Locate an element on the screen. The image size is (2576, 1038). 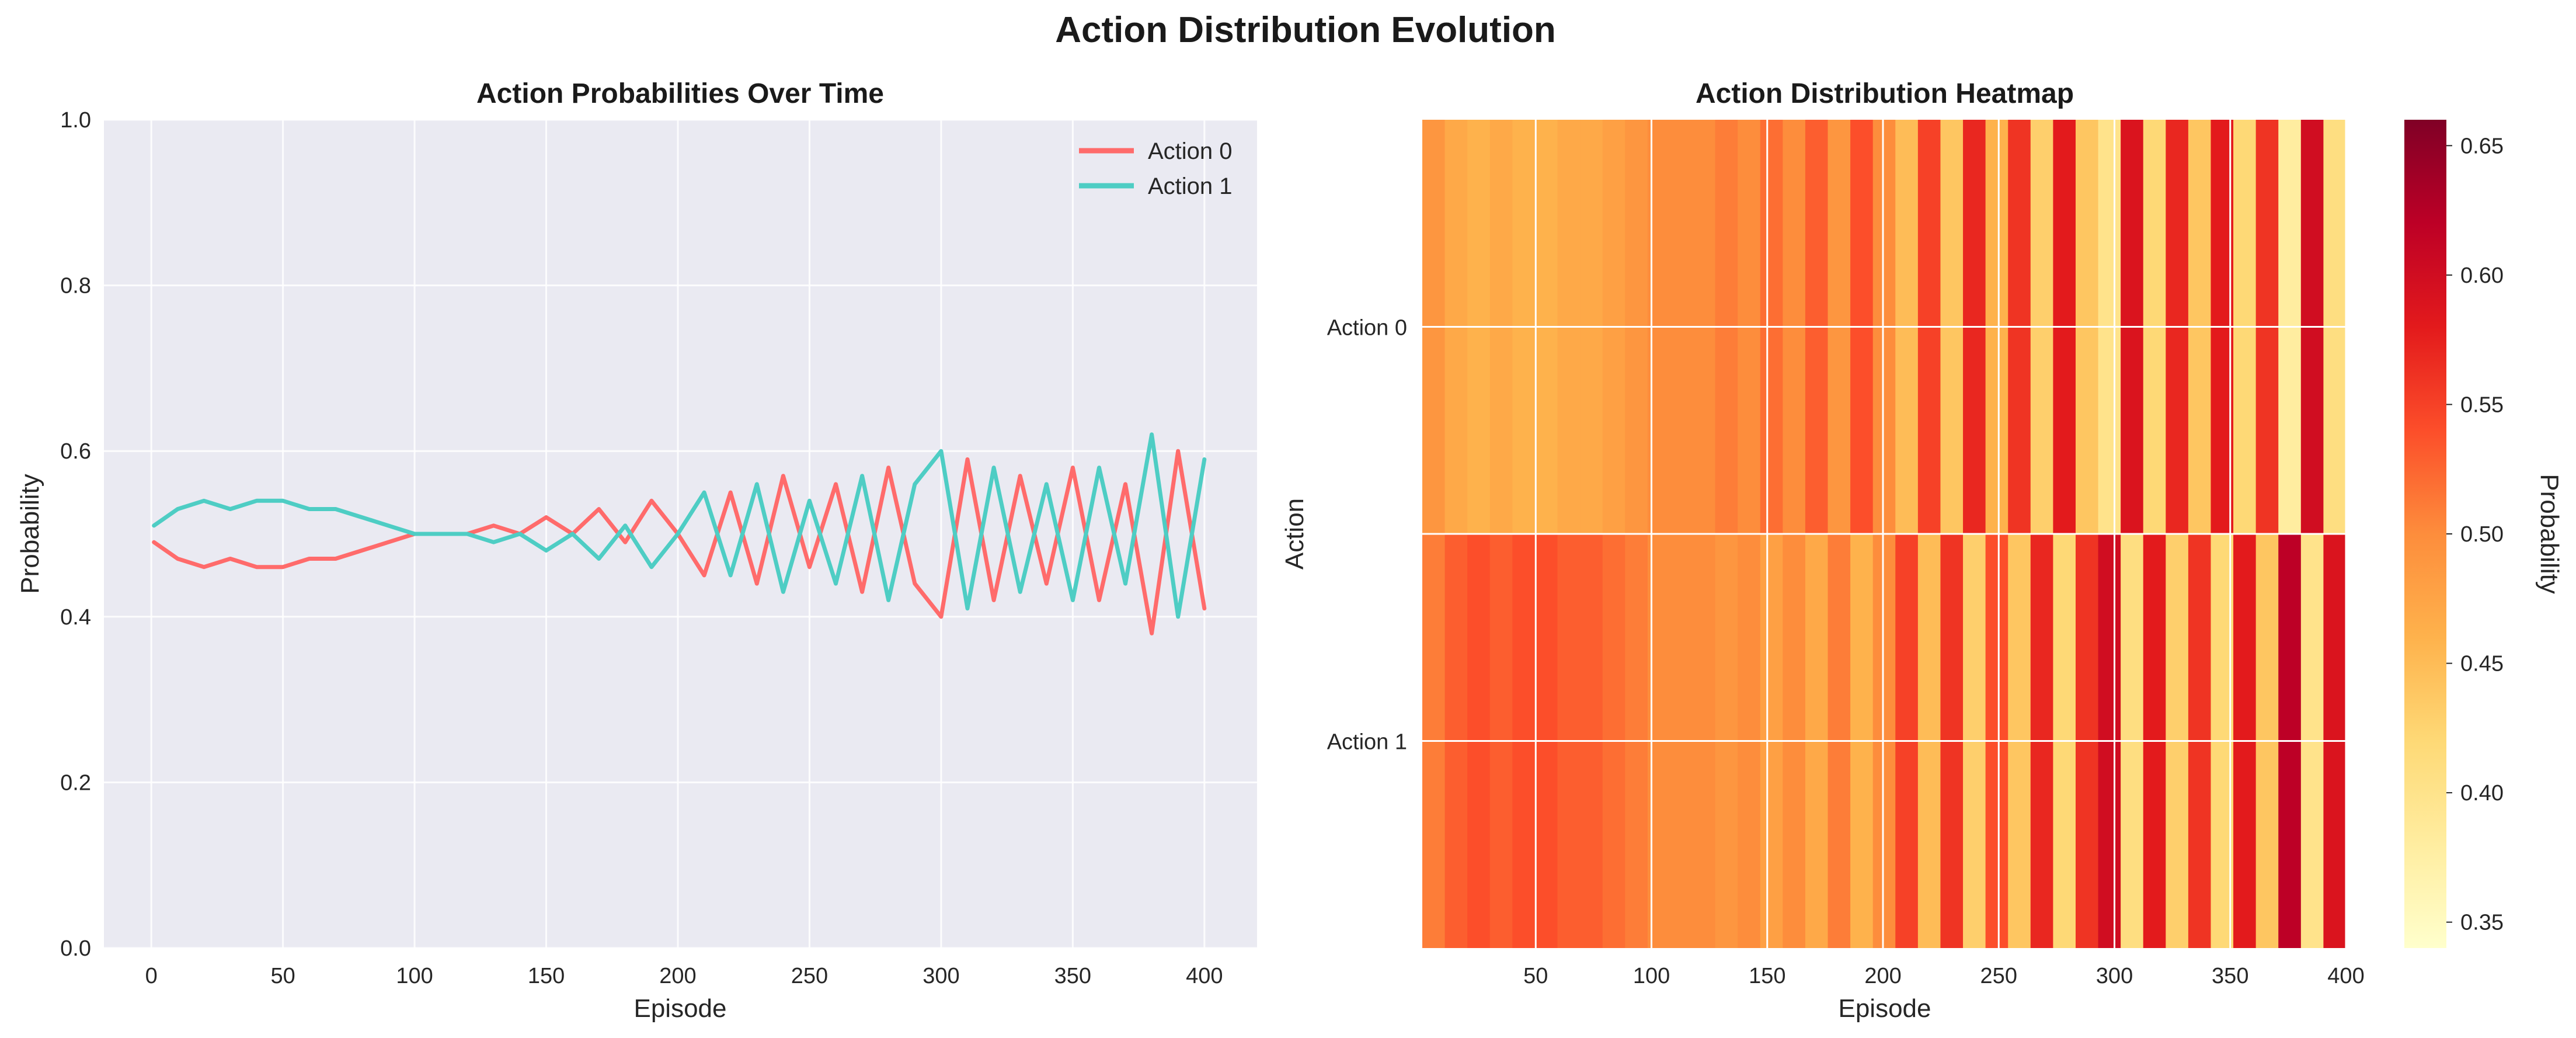
line-chart-y-ticks: 0.0 0.2 0.4 0.6 0.8 1.0 is located at coordinates (75, 534).